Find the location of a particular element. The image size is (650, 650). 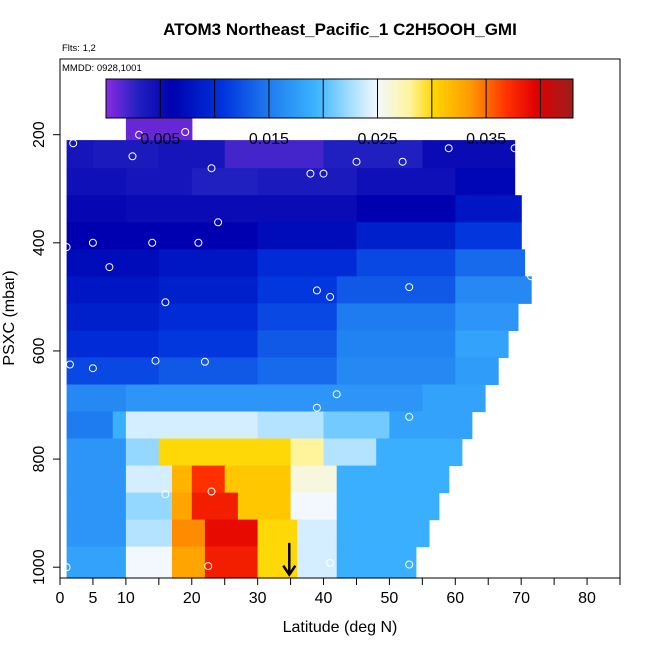

x-tick-label: 70 is located at coordinates (521, 598).